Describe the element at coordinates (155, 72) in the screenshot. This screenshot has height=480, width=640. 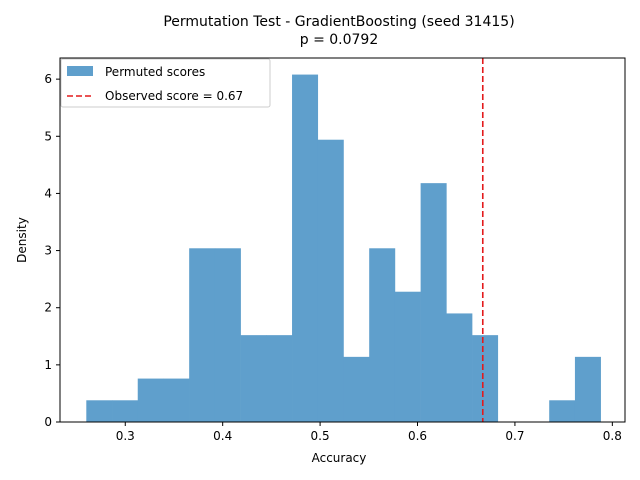
I see `legend-label-permuted: Permuted scores` at that location.